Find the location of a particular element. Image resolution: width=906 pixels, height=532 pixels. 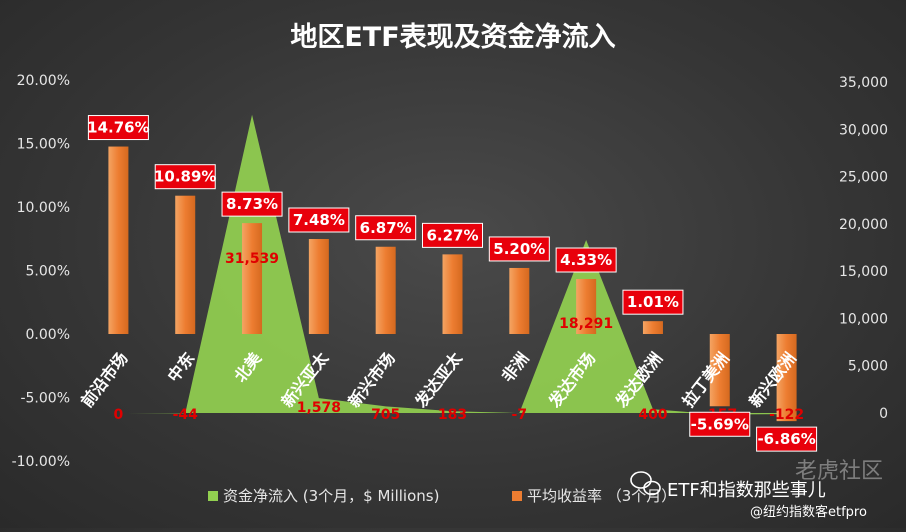

wechat-icon is located at coordinates (645, 483).